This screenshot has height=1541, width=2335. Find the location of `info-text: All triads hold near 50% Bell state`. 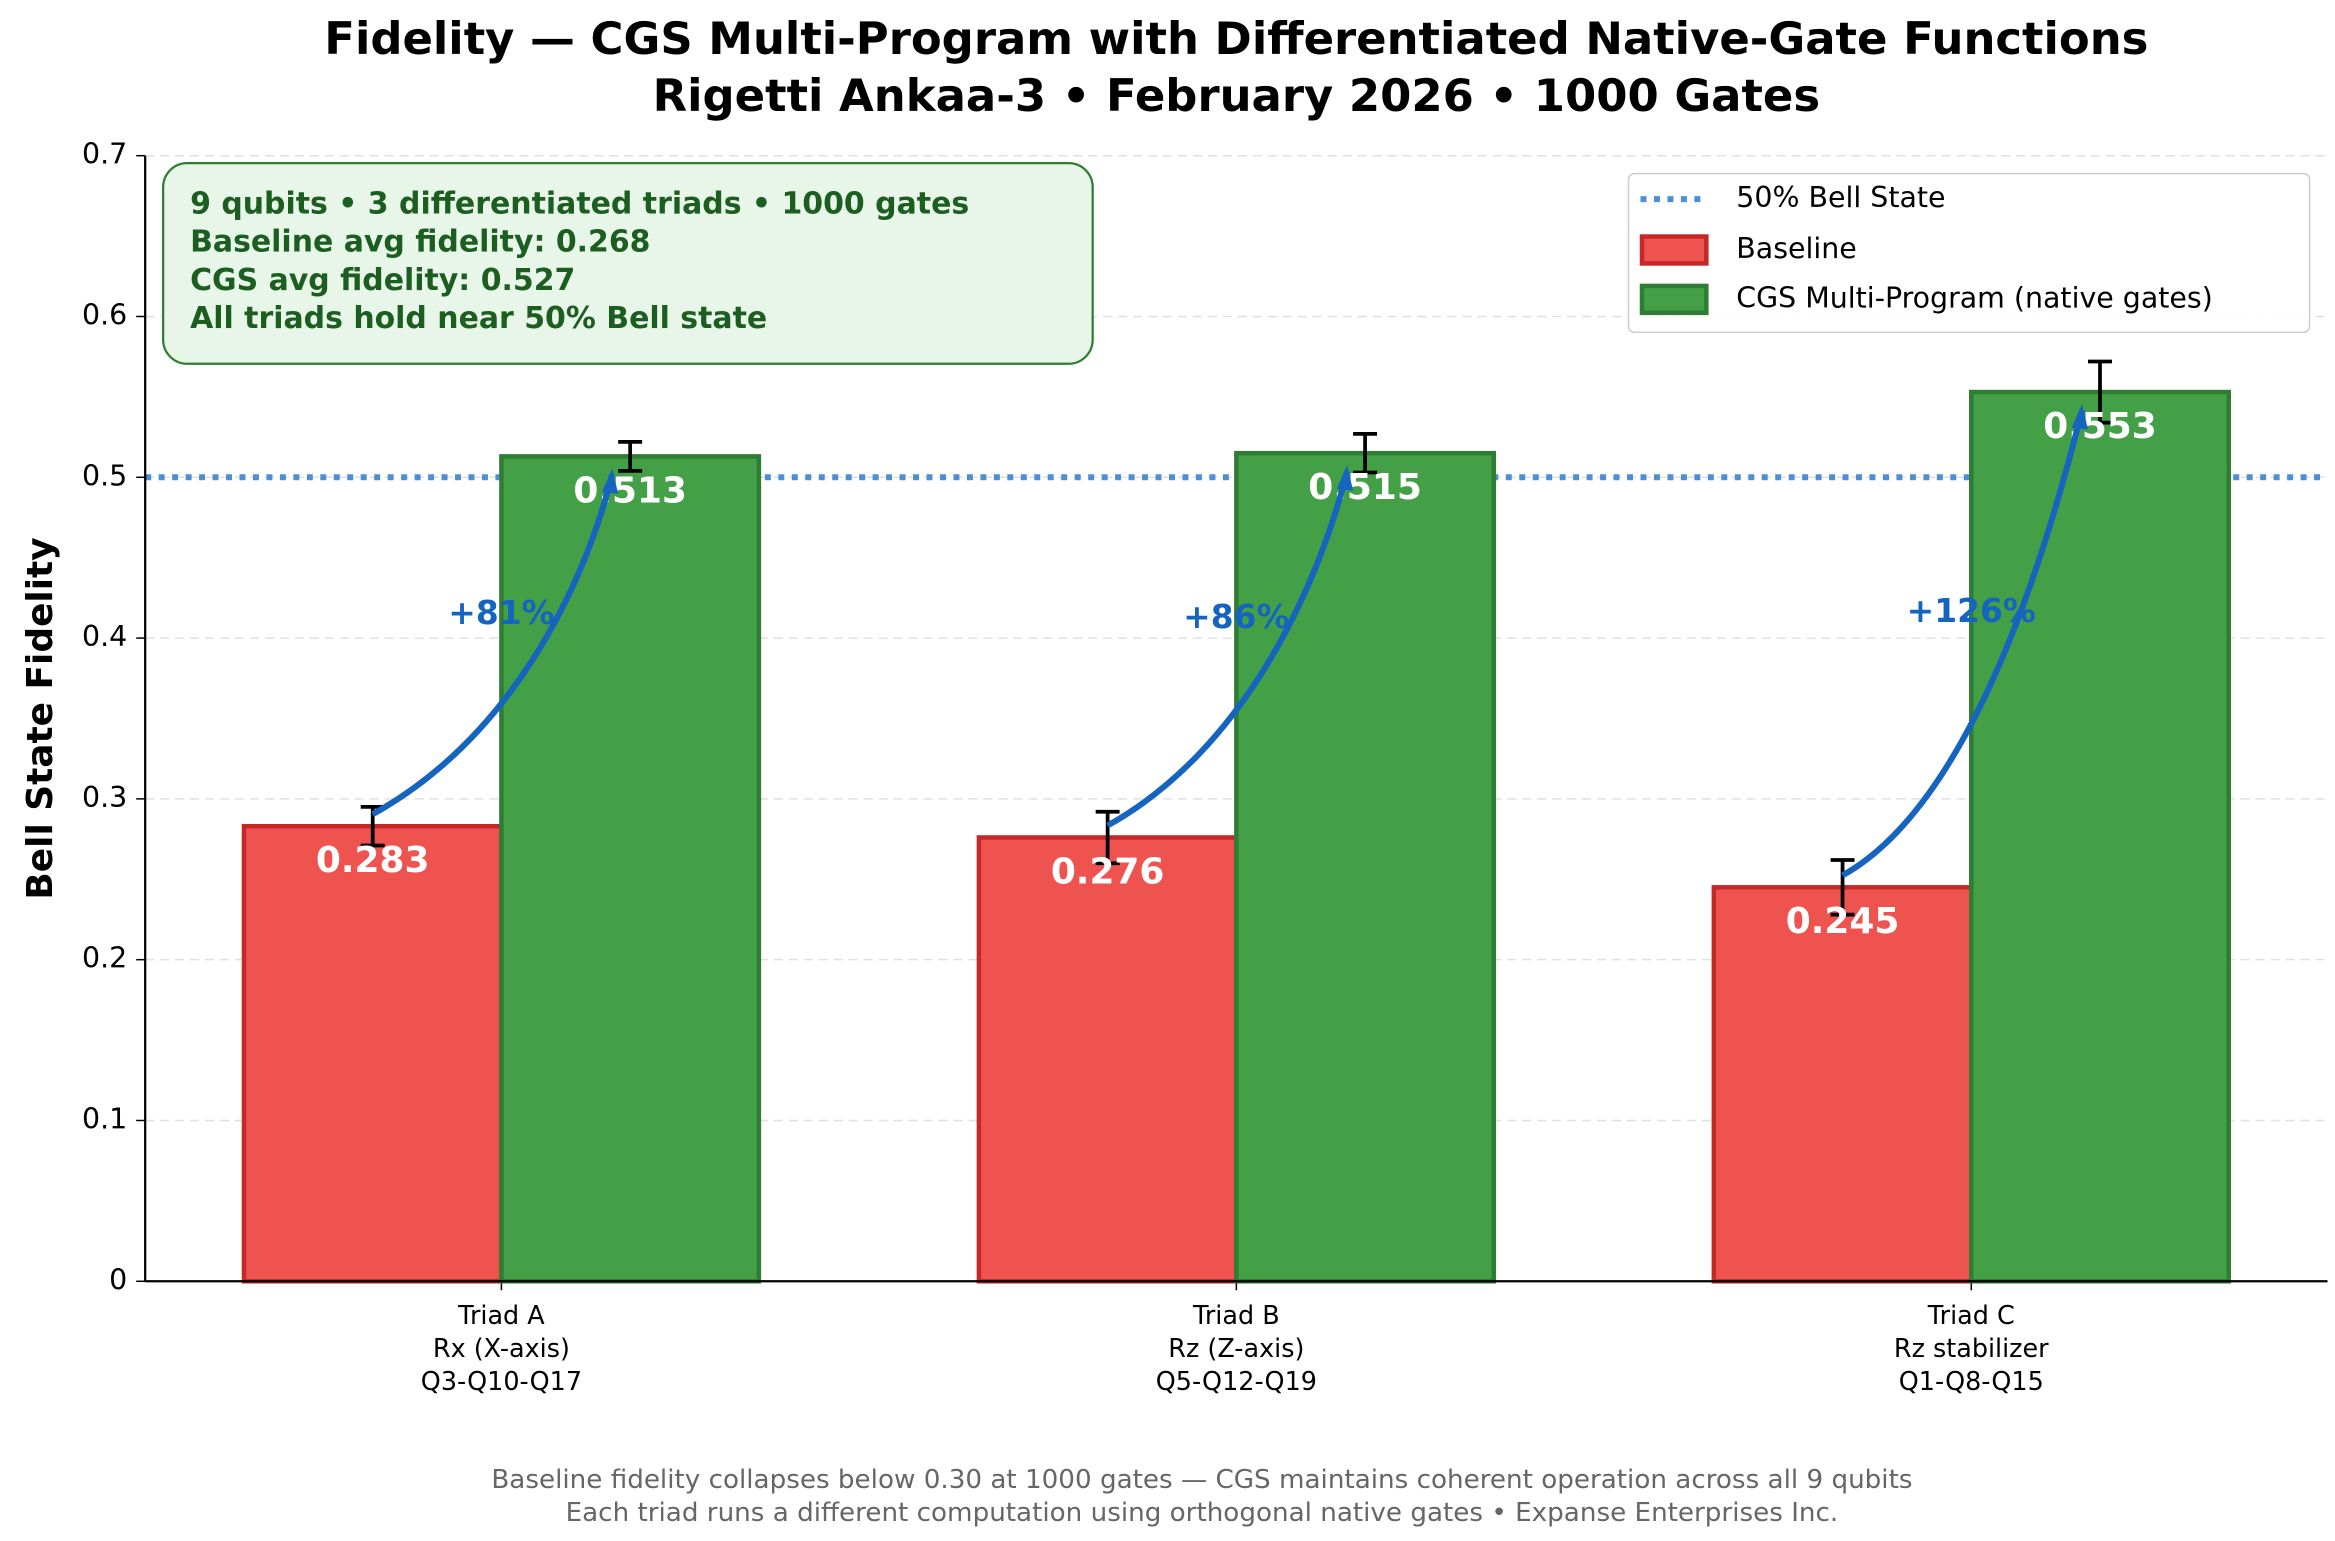

info-text: All triads hold near 50% Bell state is located at coordinates (478, 318).